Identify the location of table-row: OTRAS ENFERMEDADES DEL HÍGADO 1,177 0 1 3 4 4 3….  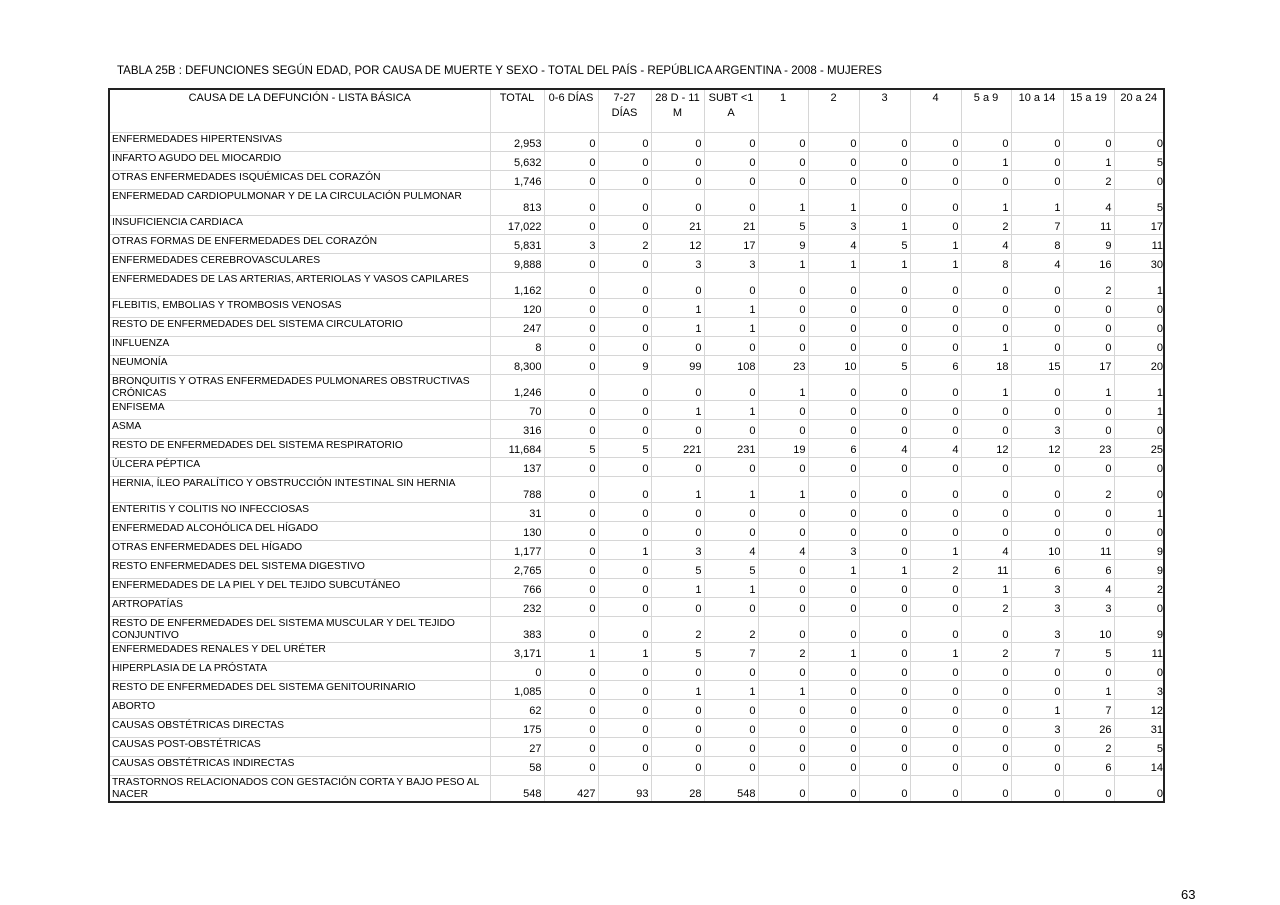
(636, 550).